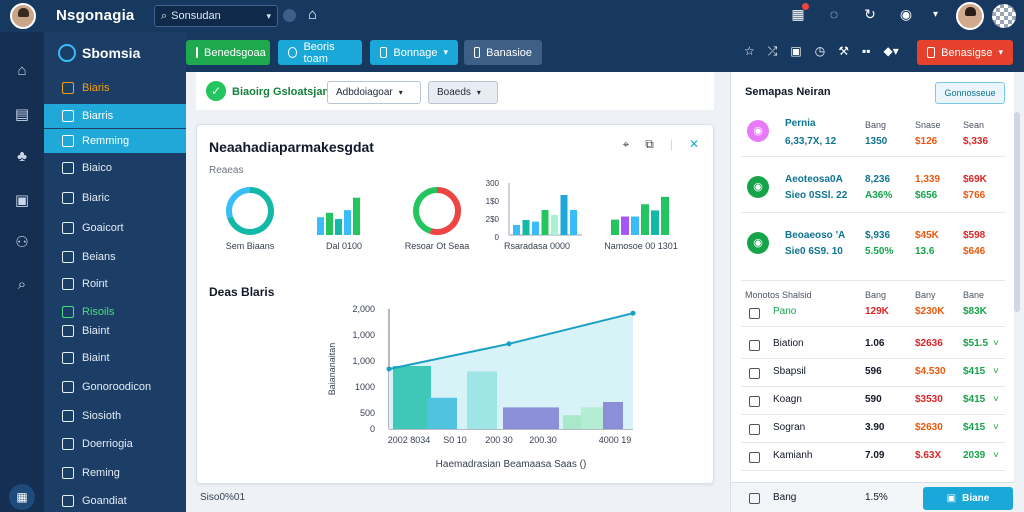 This screenshot has width=1024, height=512. I want to click on footer-checkbox, so click(754, 498).